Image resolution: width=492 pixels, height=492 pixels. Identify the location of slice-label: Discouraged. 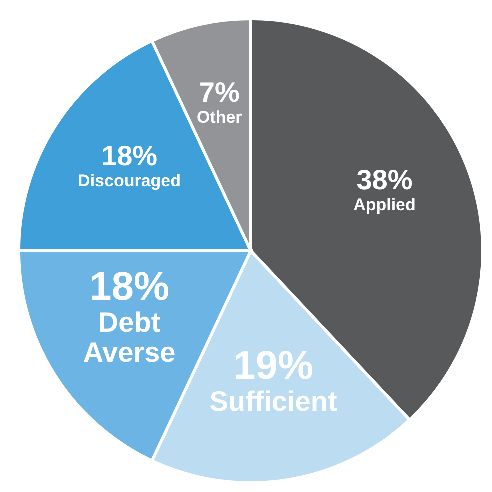
(130, 180).